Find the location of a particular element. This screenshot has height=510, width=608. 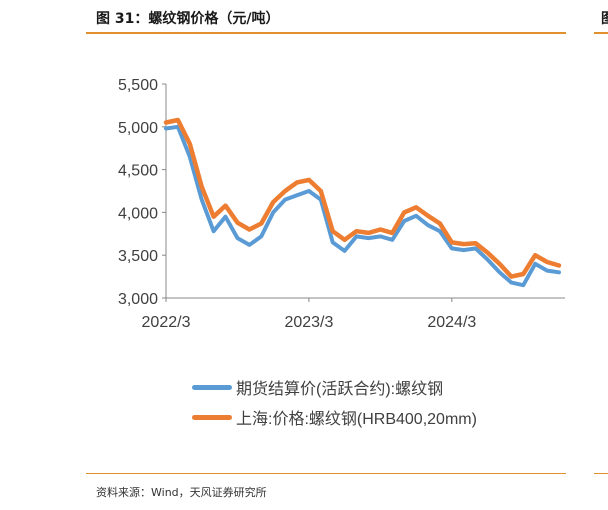

legend-label-futures: 期货结算价(活跃合约):螺纹钢 is located at coordinates (340, 389).